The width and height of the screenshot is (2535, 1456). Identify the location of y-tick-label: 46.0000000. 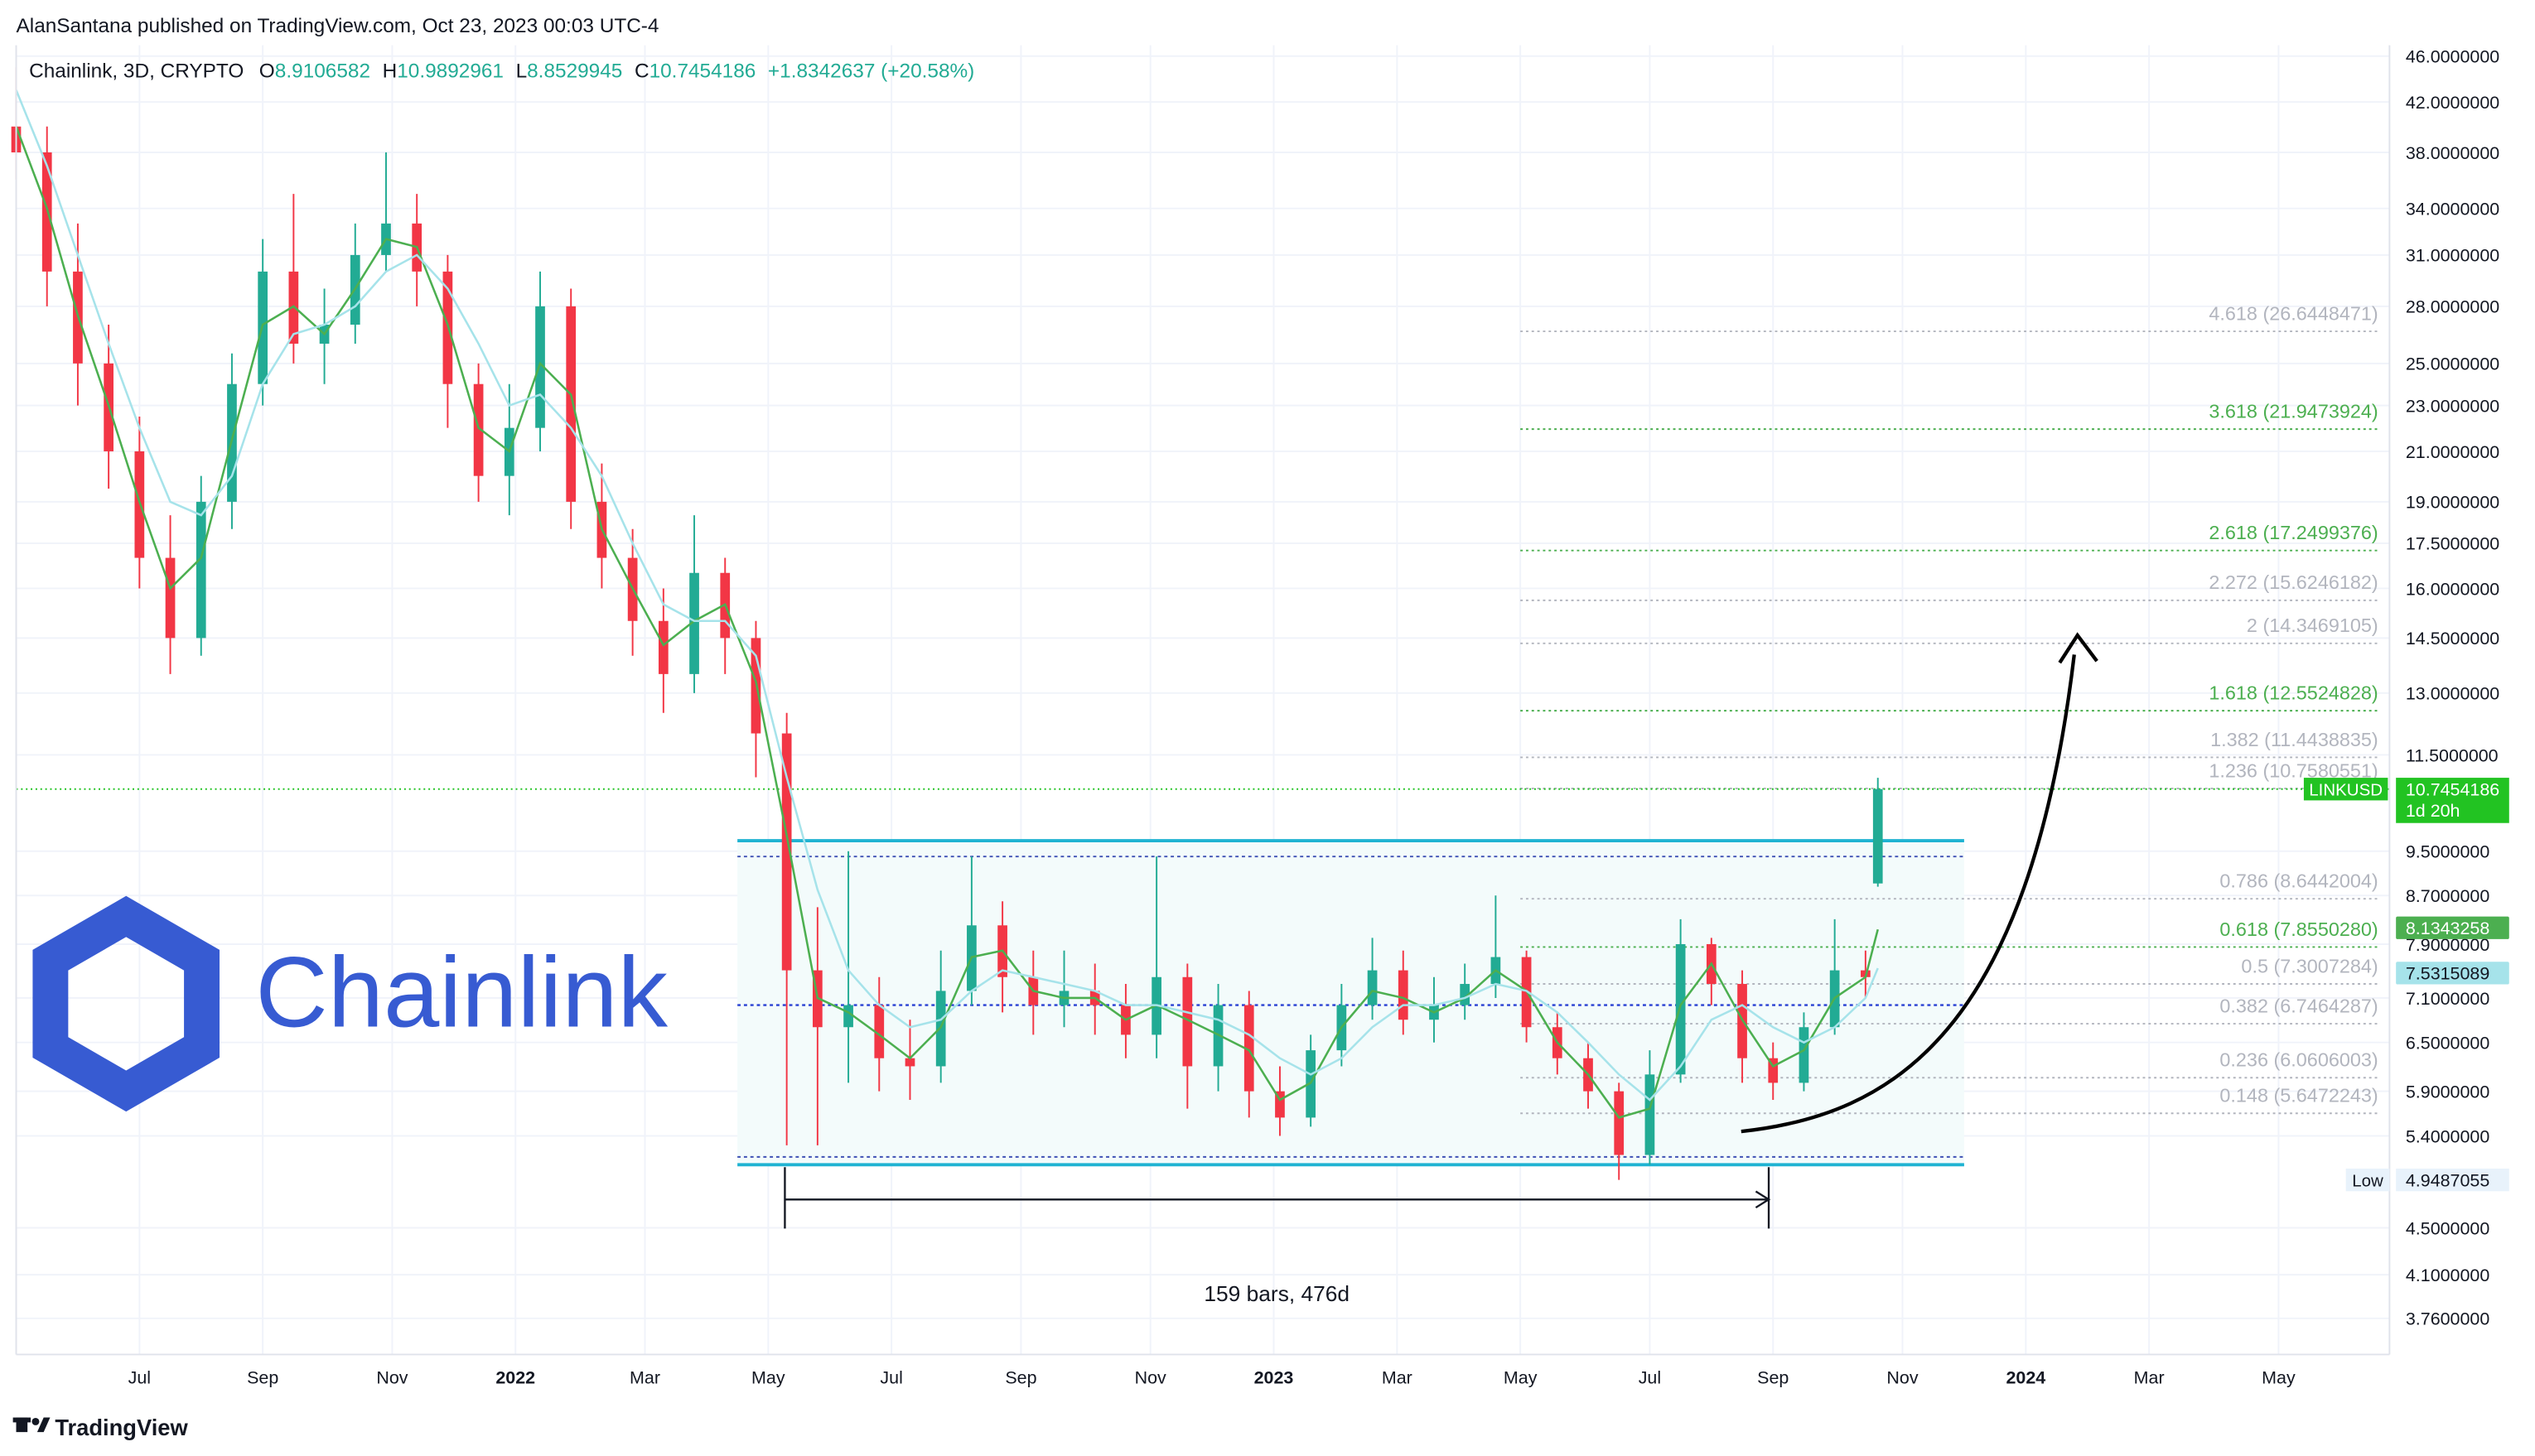
(2452, 57).